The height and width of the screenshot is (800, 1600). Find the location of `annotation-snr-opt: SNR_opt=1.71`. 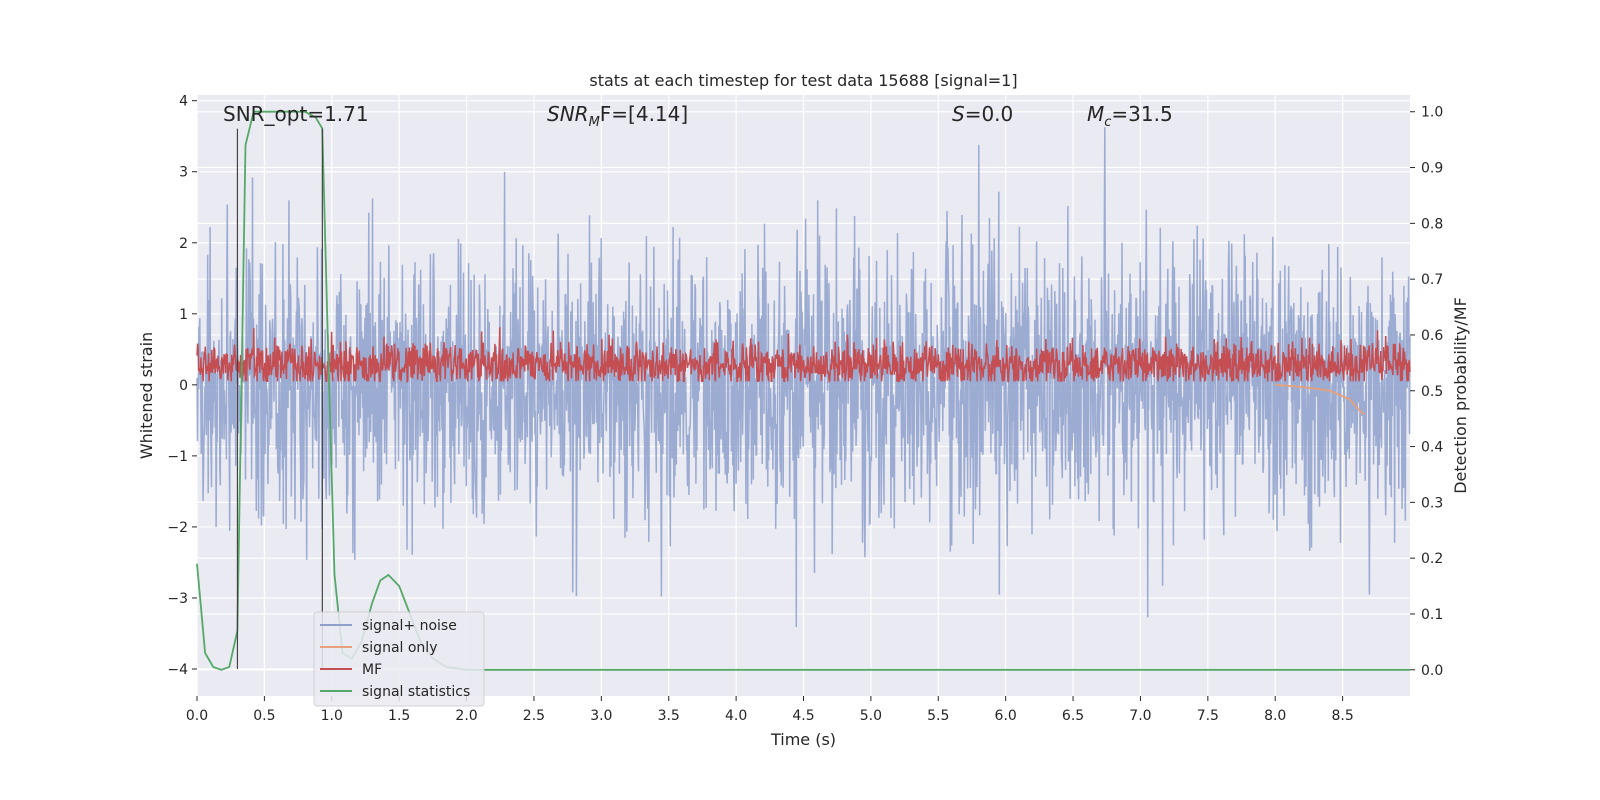

annotation-snr-opt: SNR_opt=1.71 is located at coordinates (296, 114).